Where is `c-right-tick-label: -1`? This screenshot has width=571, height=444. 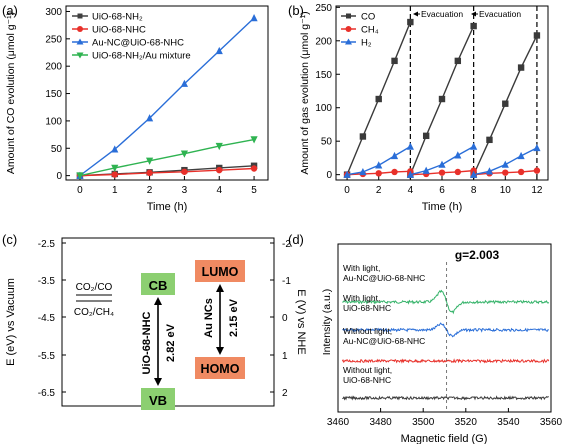
c-right-tick-label: -1 is located at coordinates (286, 281).